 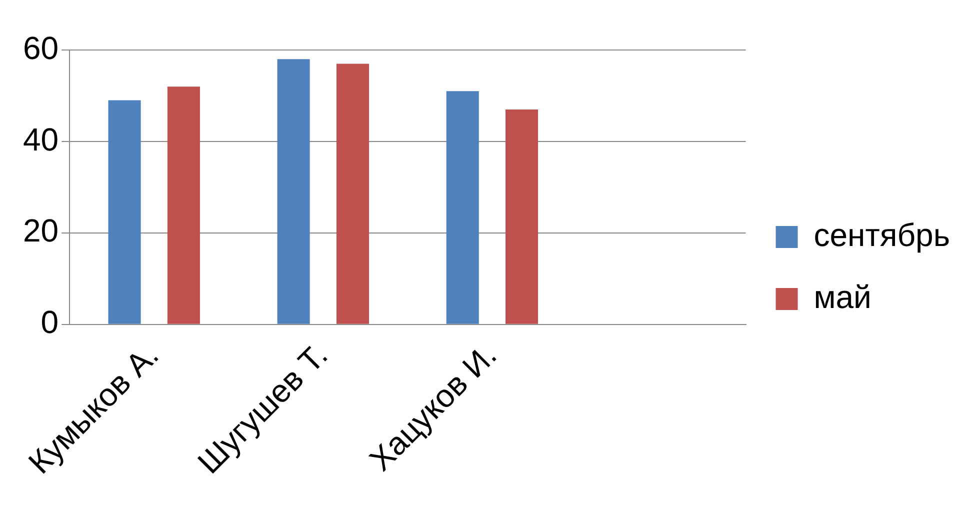 What do you see at coordinates (882, 234) in the screenshot?
I see `legend-label: сентябрь` at bounding box center [882, 234].